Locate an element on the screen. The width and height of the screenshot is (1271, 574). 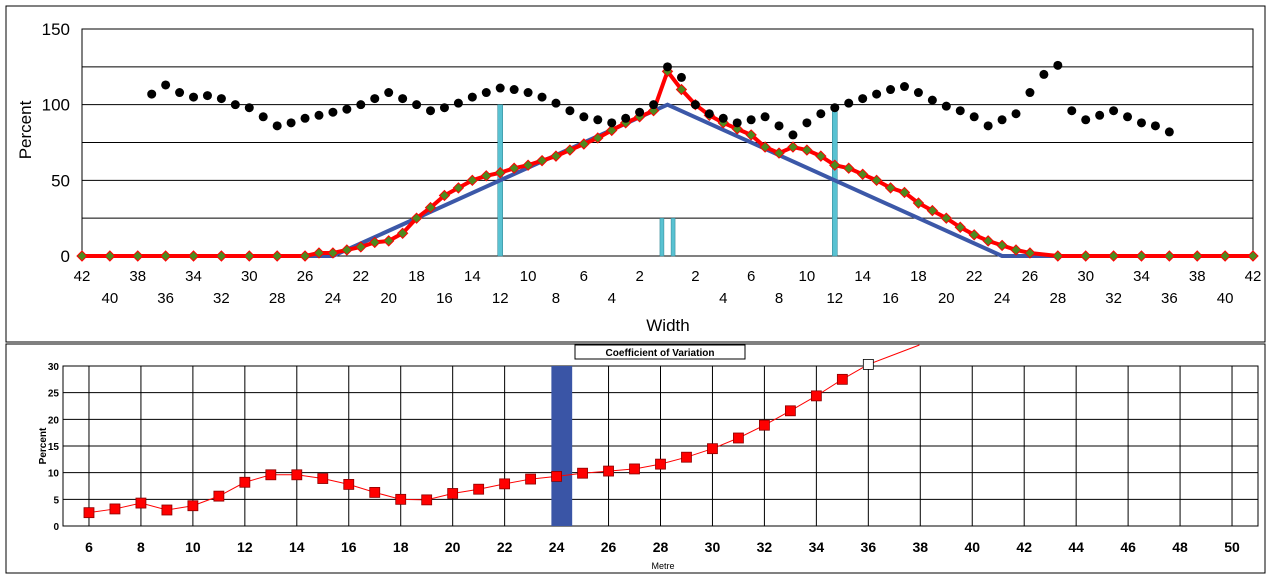
top-bar is located at coordinates (662, 237).